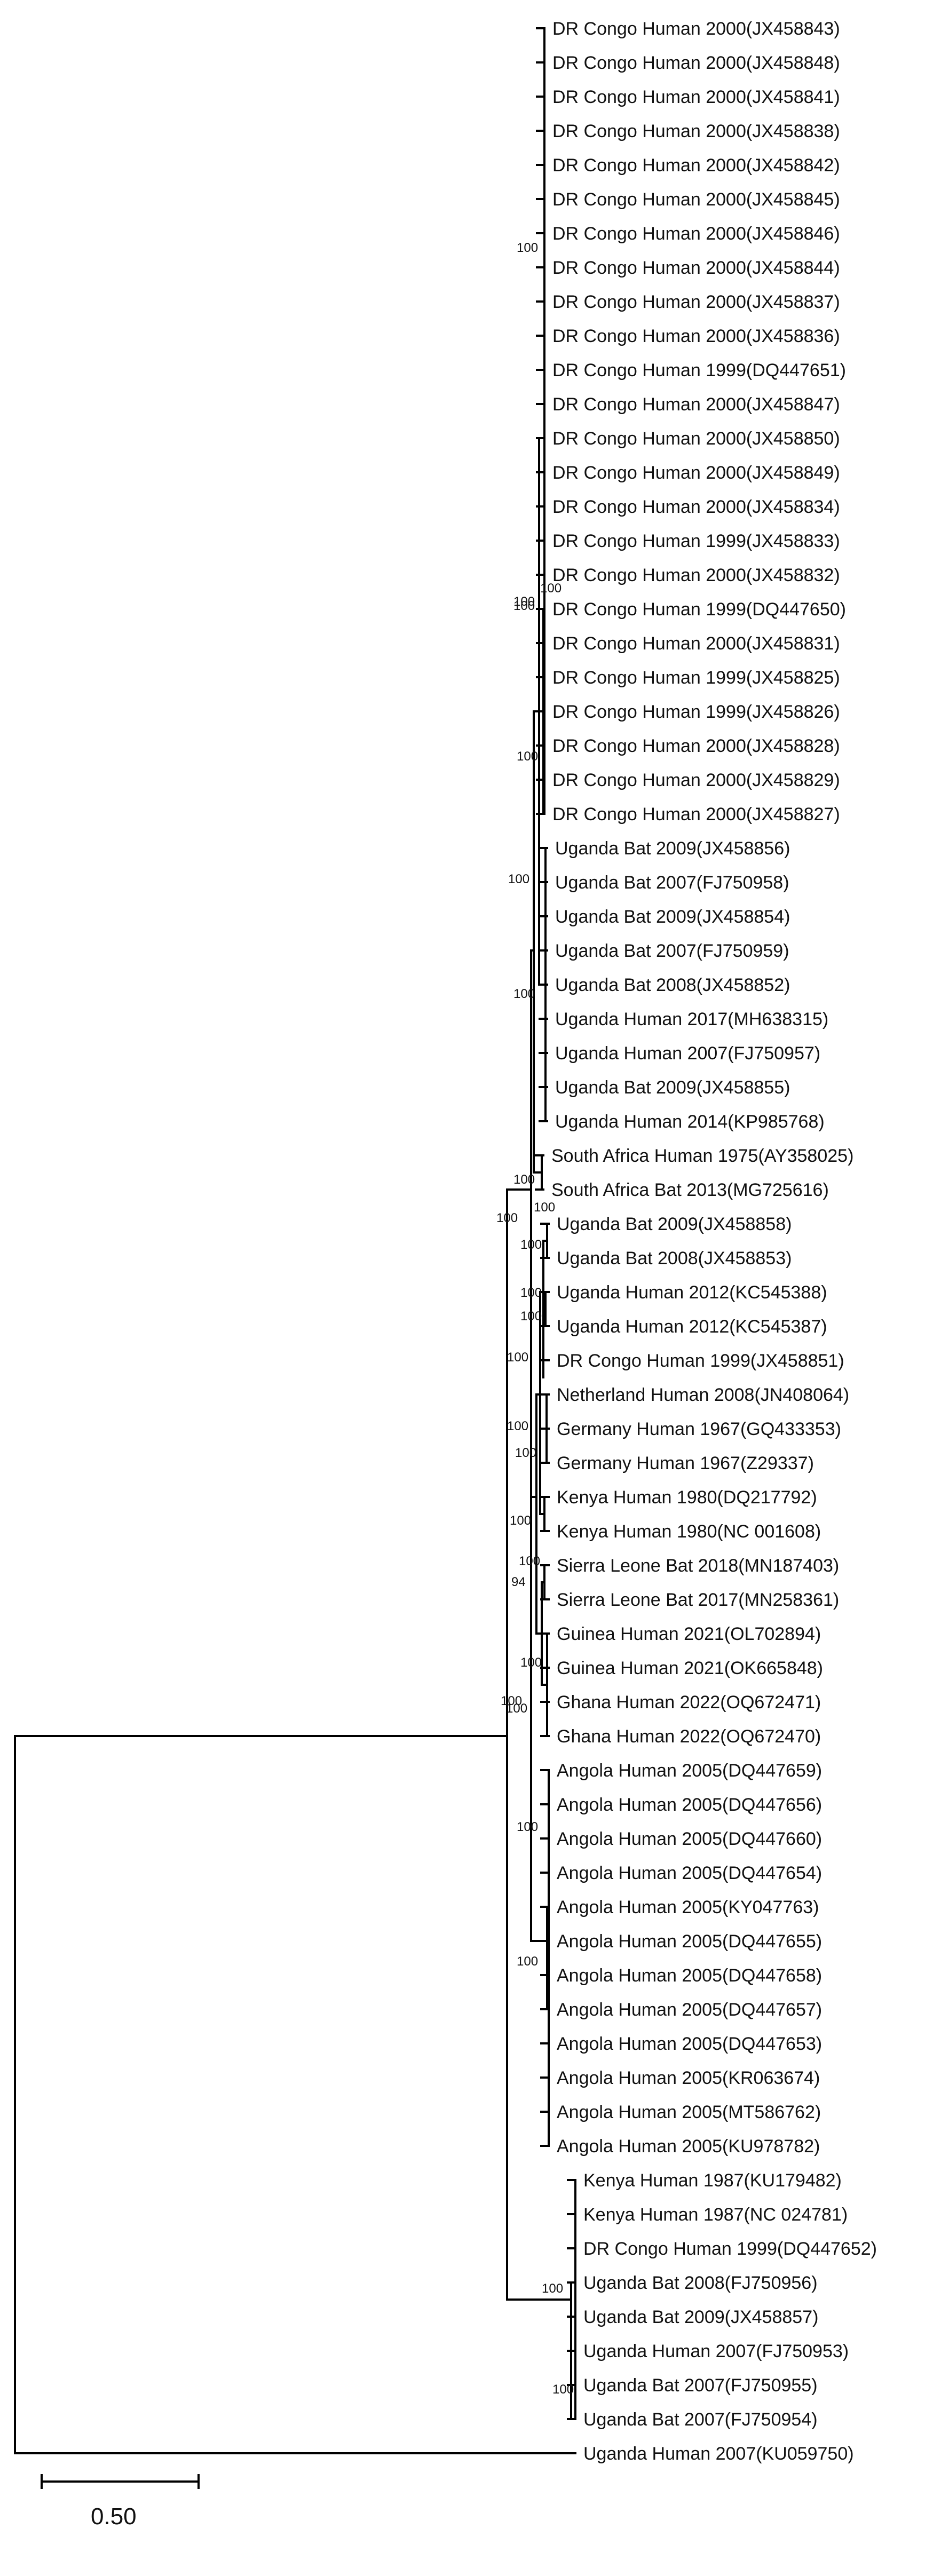  I want to click on taxon-label: Kenya Human 1980(DQ217792), so click(687, 1497).